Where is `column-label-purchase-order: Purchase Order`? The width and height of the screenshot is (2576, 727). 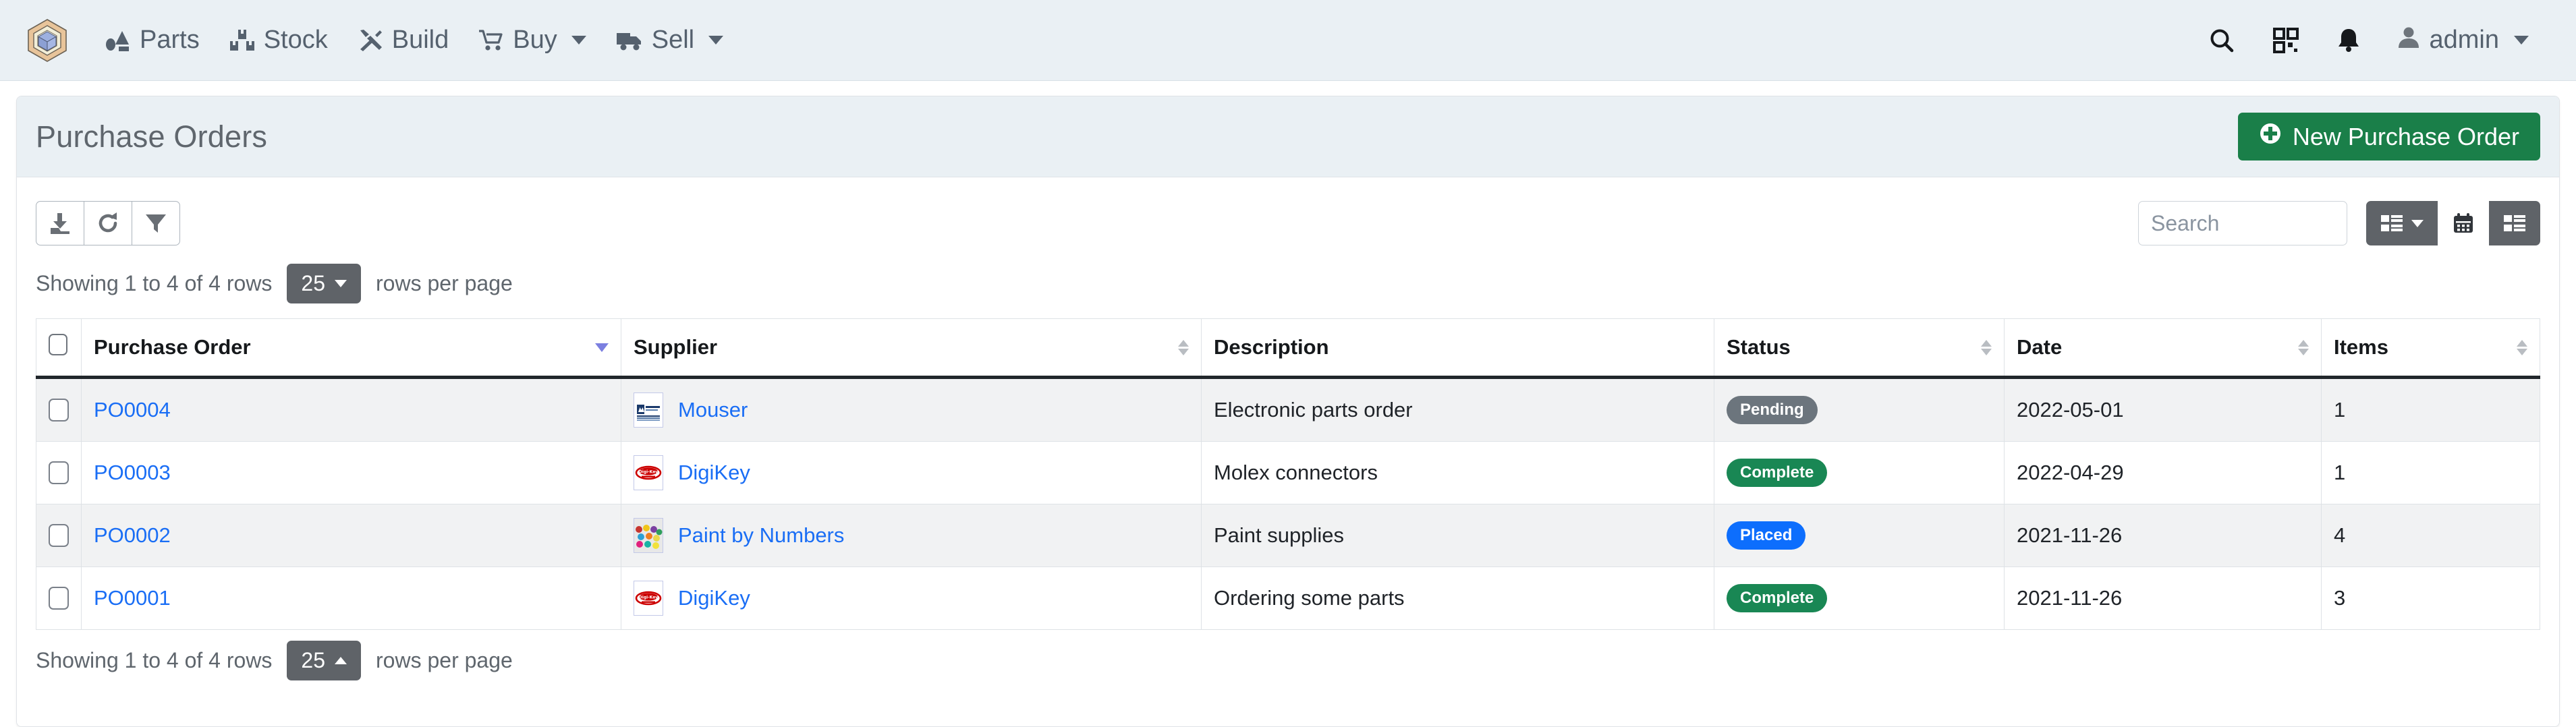 column-label-purchase-order: Purchase Order is located at coordinates (172, 347).